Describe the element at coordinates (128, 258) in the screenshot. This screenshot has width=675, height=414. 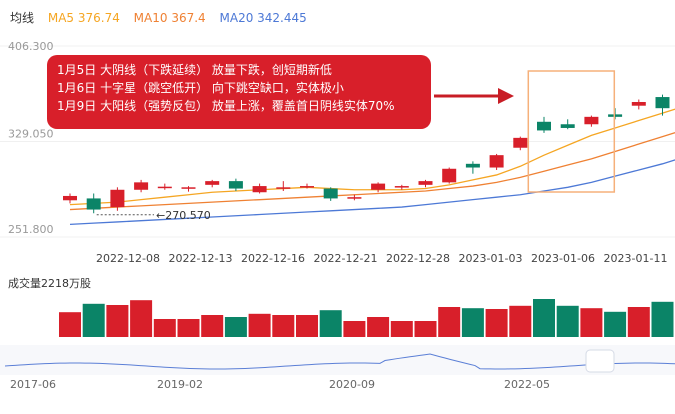
I see `x-tick-label: 2022-12-08` at that location.